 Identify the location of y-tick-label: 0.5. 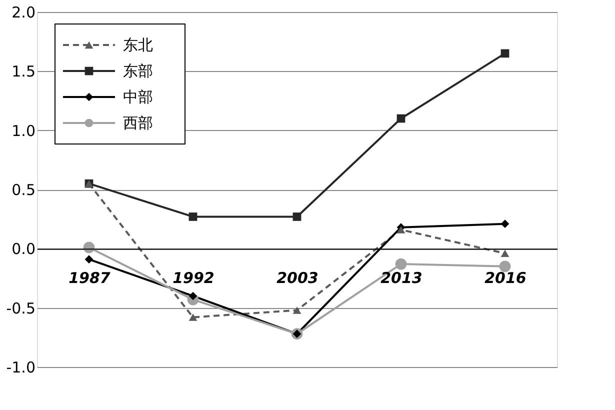
(24, 190).